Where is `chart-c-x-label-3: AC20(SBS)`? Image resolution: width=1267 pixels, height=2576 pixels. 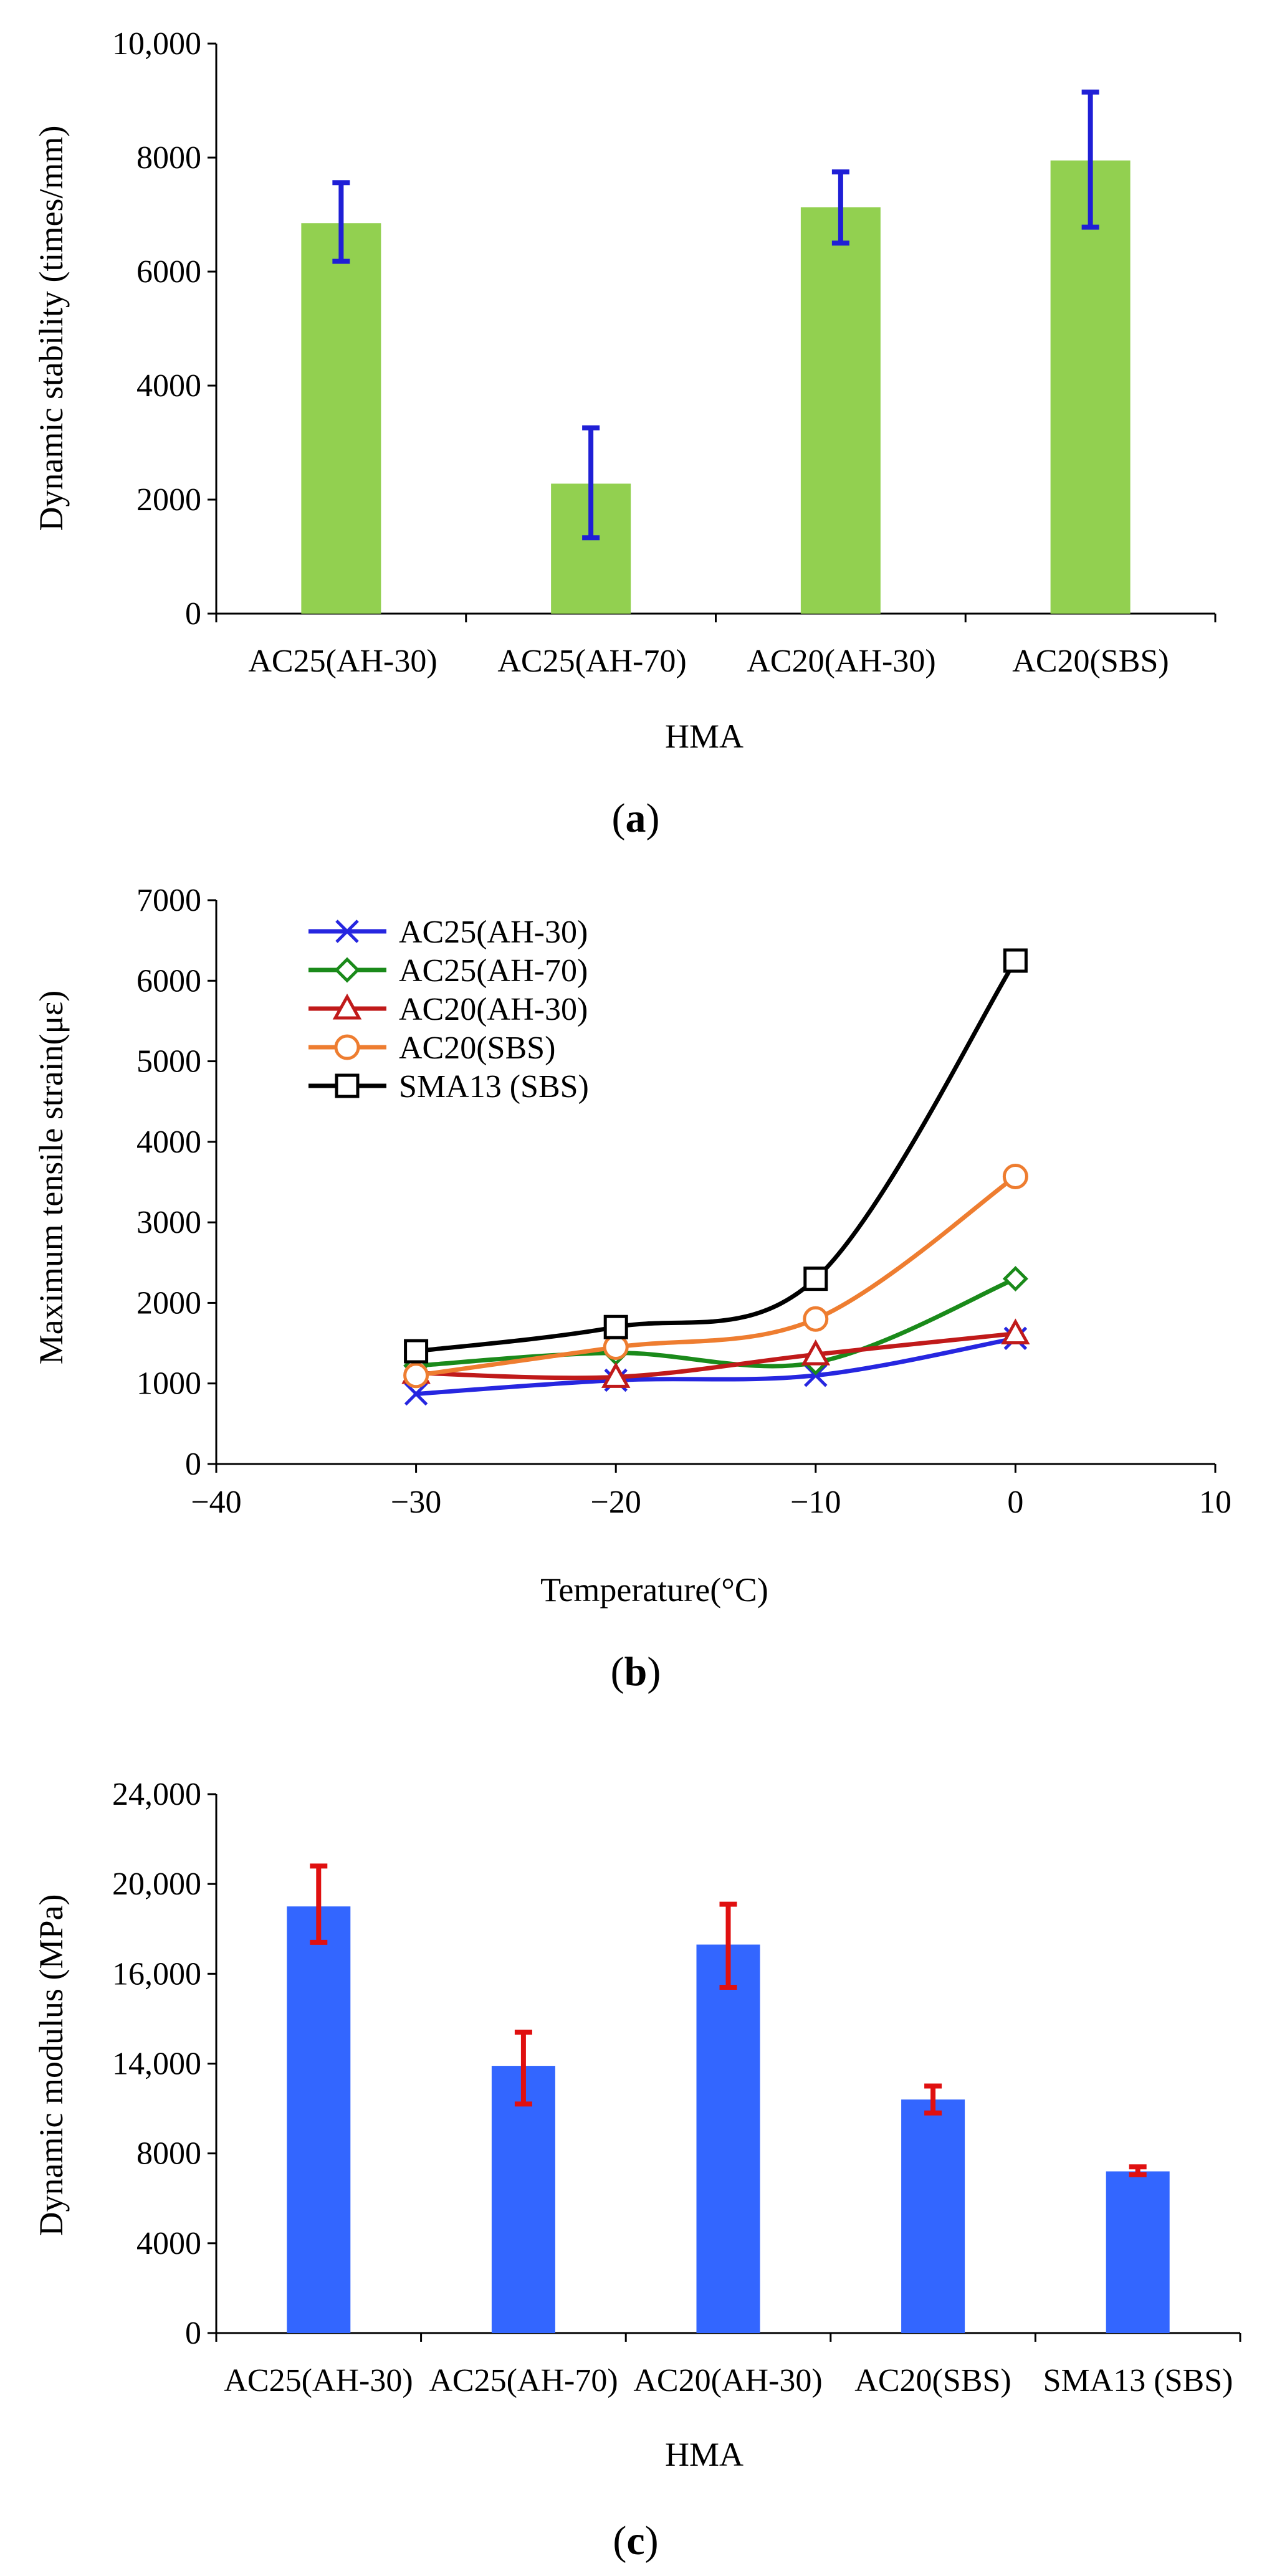 chart-c-x-label-3: AC20(SBS) is located at coordinates (933, 2380).